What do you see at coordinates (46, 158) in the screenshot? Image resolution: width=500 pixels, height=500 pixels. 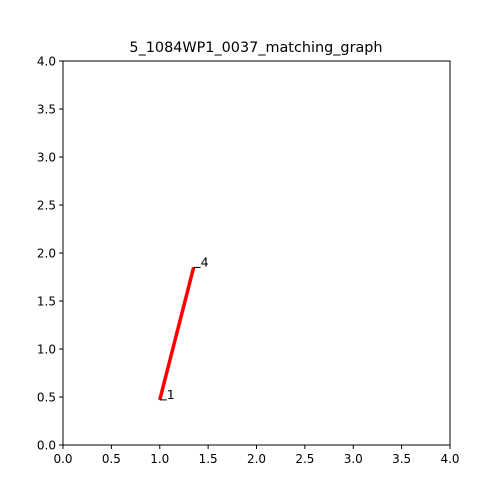 I see `y-tick-label: 3.0` at bounding box center [46, 158].